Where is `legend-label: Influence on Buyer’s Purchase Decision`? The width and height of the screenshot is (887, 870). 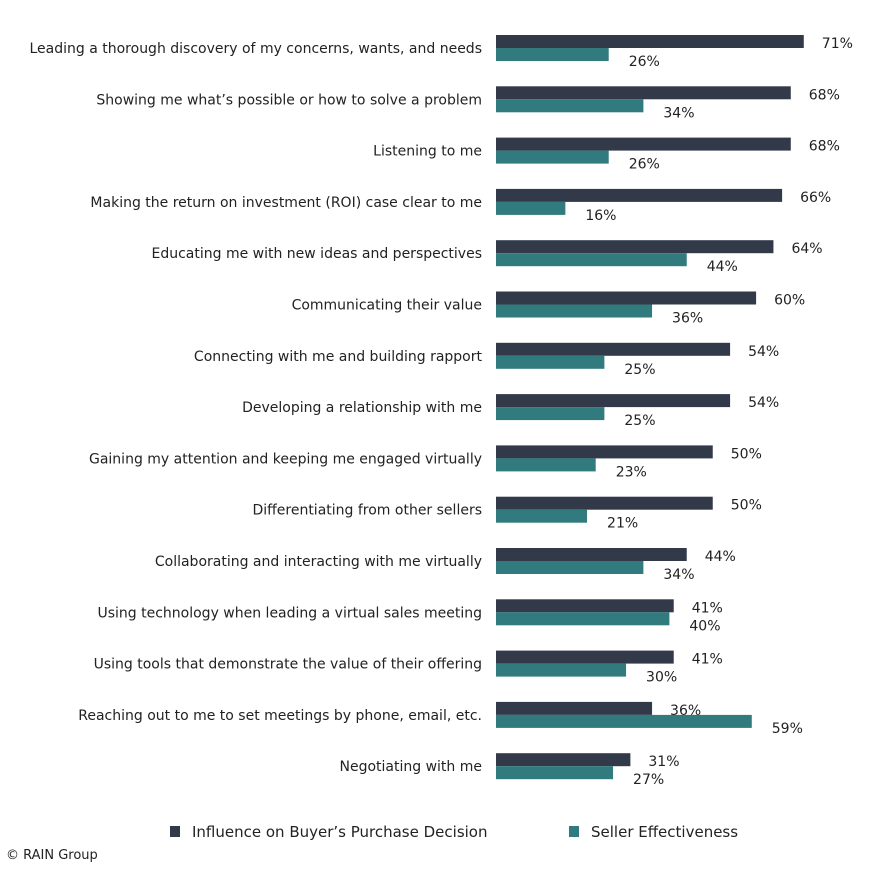 legend-label: Influence on Buyer’s Purchase Decision is located at coordinates (339, 831).